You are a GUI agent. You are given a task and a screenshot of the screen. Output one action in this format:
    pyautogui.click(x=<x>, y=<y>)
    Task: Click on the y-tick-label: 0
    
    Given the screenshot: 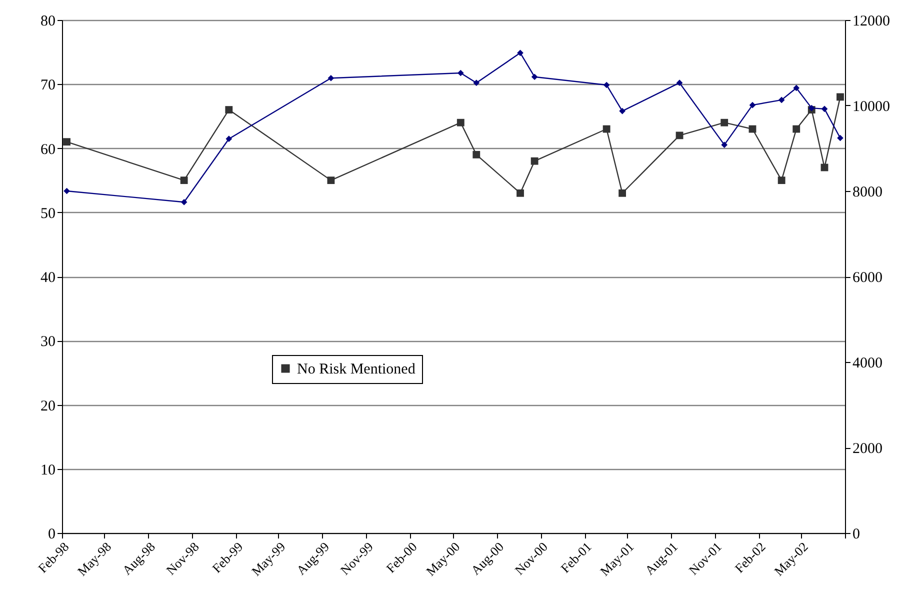 What is the action you would take?
    pyautogui.click(x=52, y=534)
    